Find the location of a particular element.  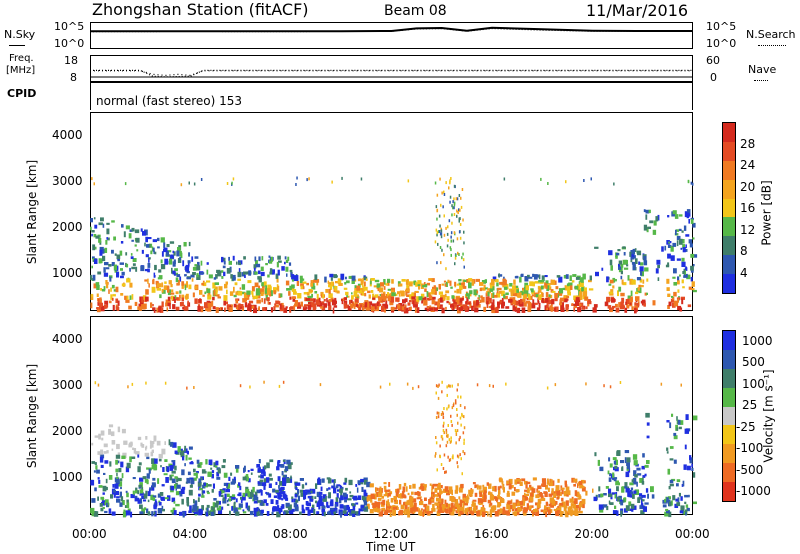

colorbar-tick-label: 500 is located at coordinates (753, 362).